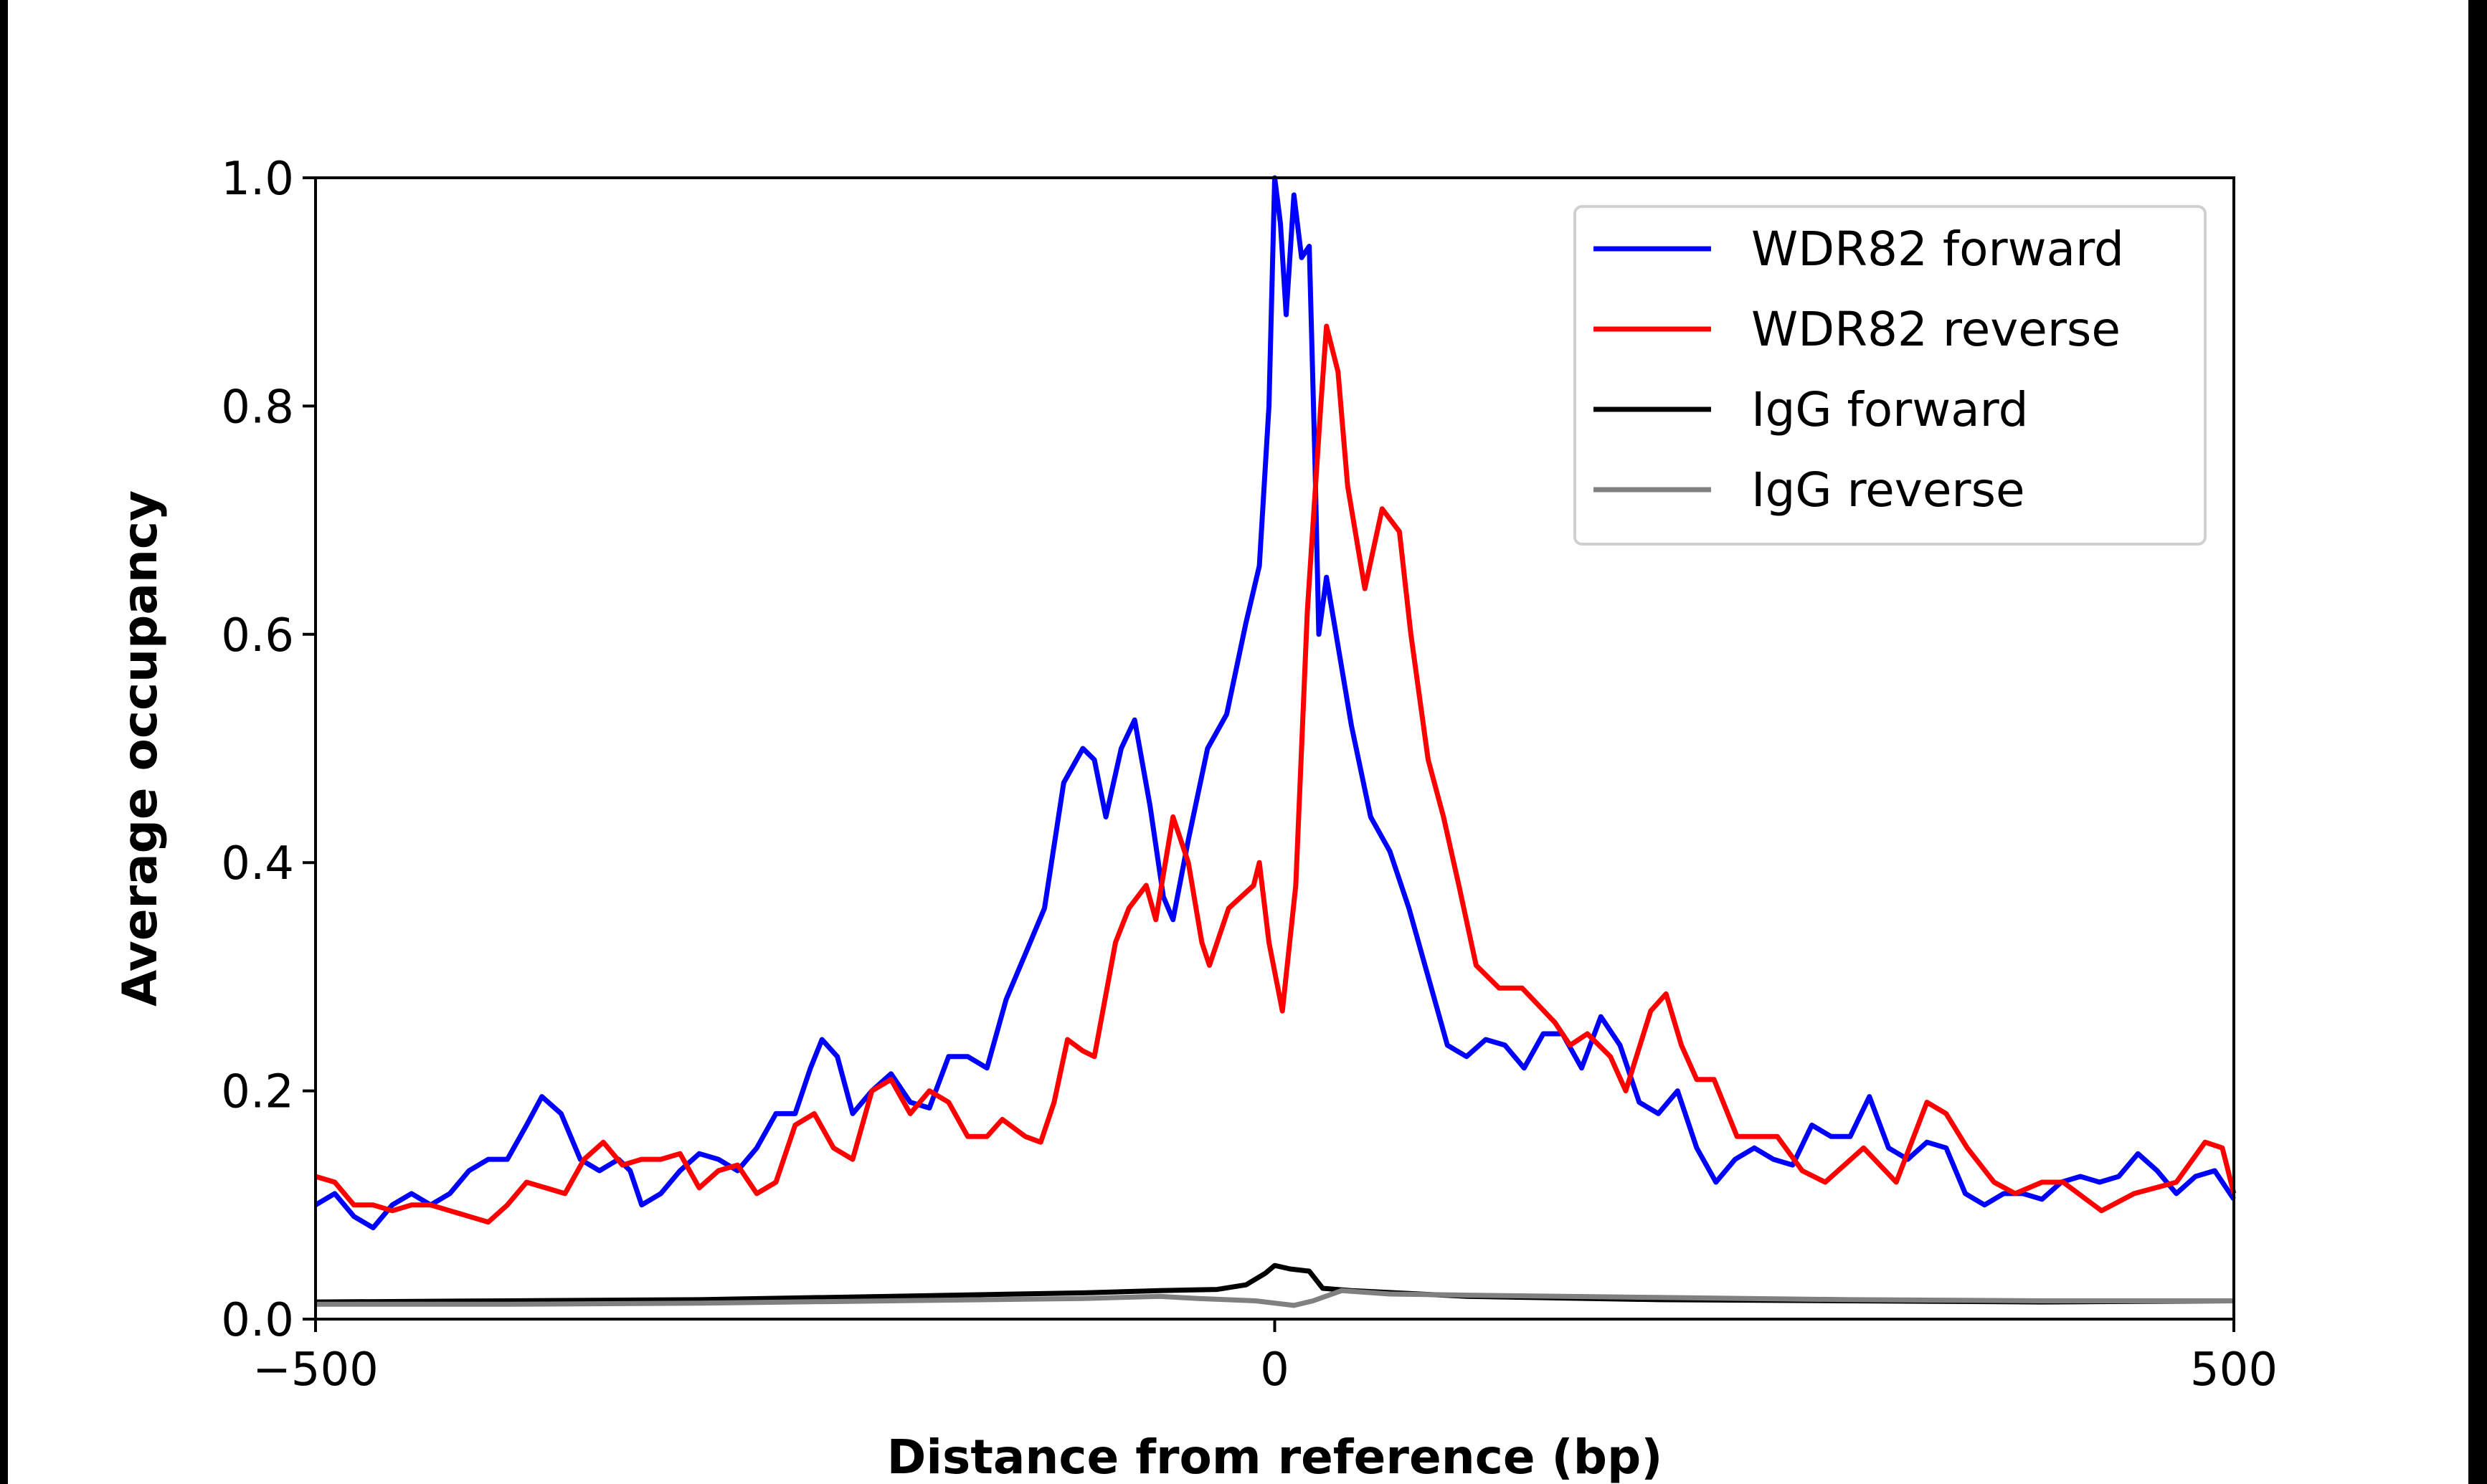  Describe the element at coordinates (2234, 1370) in the screenshot. I see `x-tick-label: 500` at that location.